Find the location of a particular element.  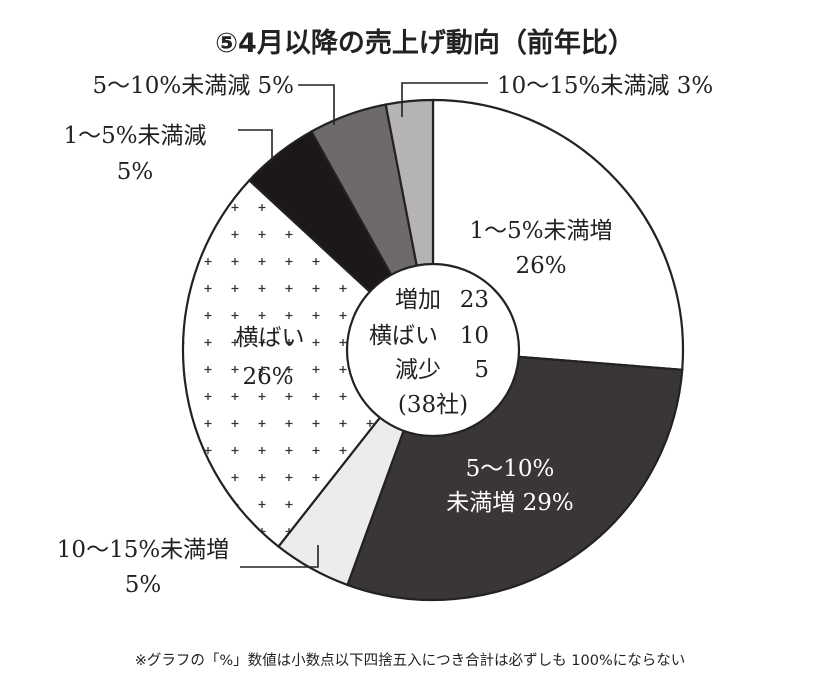

footnote: ※グラフの「%」数値は小数点以下四捨五入につき合計は必ずしも 100%にならない is located at coordinates (410, 660).